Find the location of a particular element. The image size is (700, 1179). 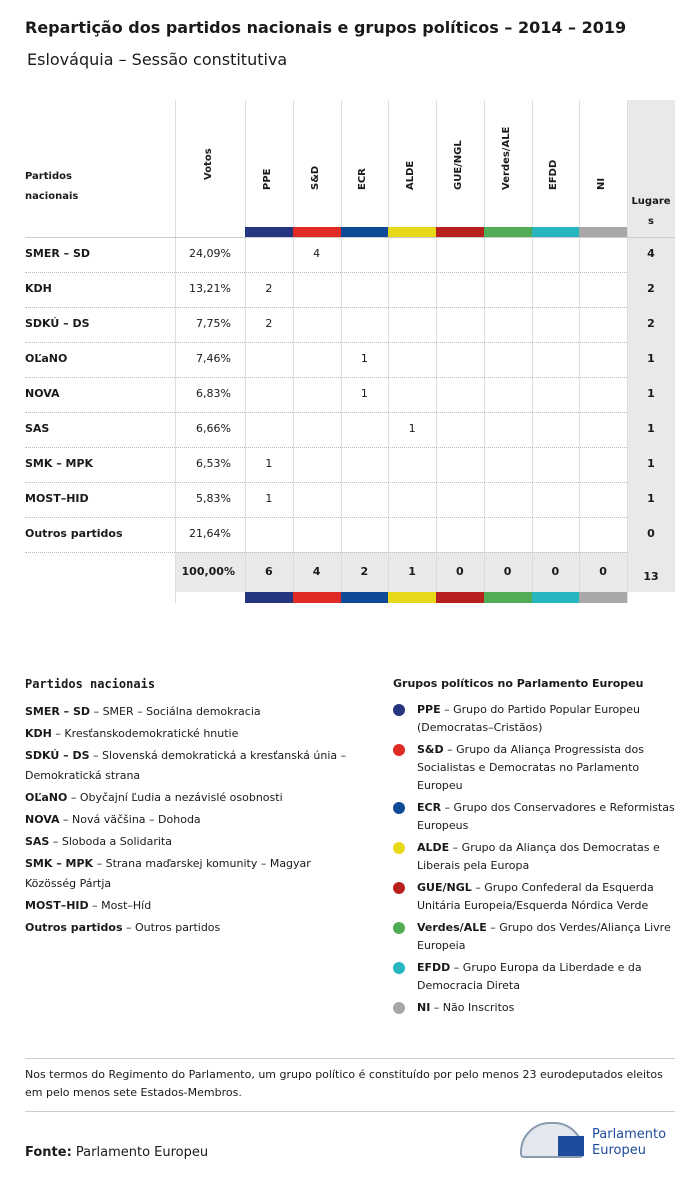

party-name: SAS is located at coordinates (37, 428).